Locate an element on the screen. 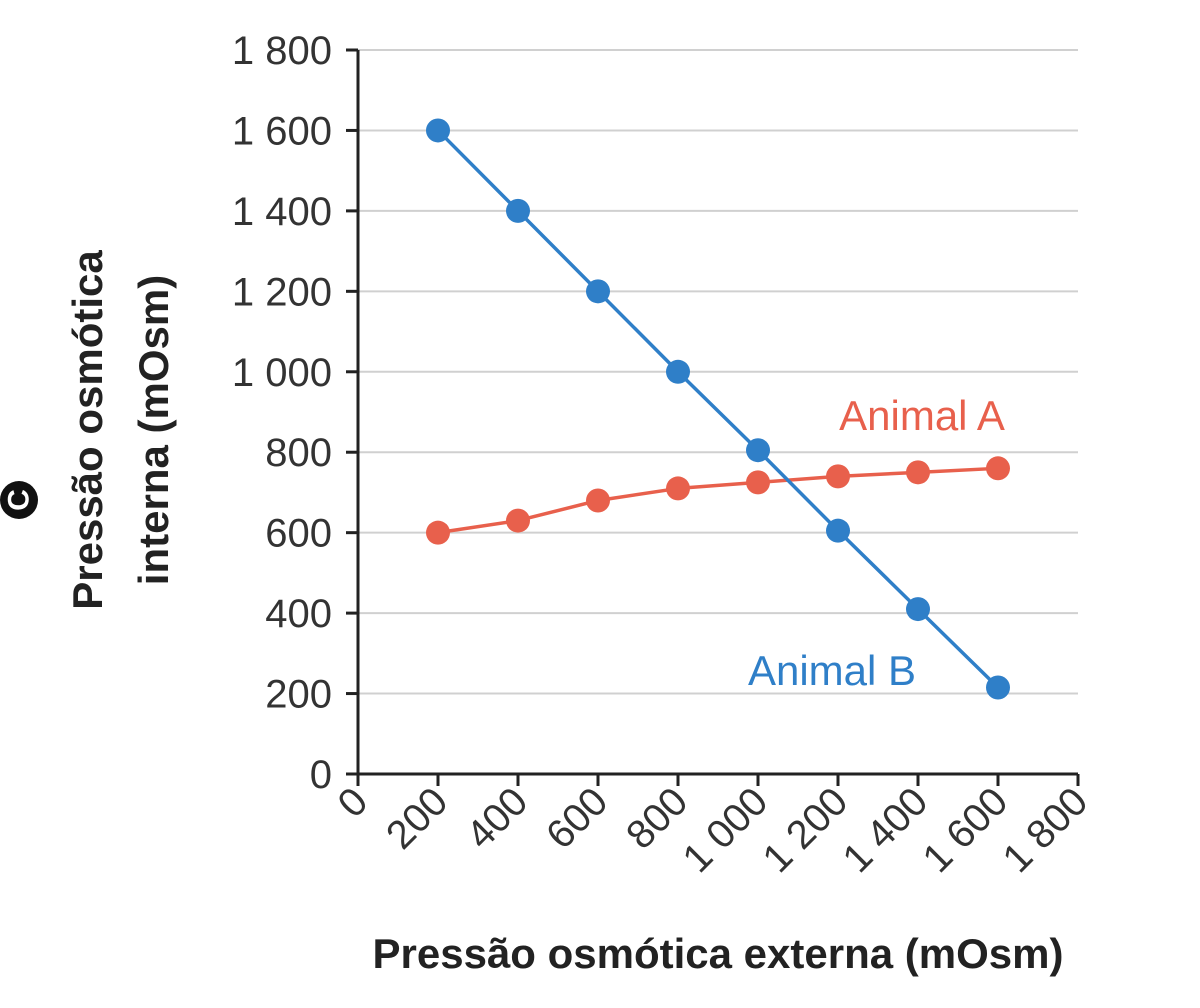 This screenshot has width=1200, height=1008. x-tick-label: 1 600 is located at coordinates (965, 830).